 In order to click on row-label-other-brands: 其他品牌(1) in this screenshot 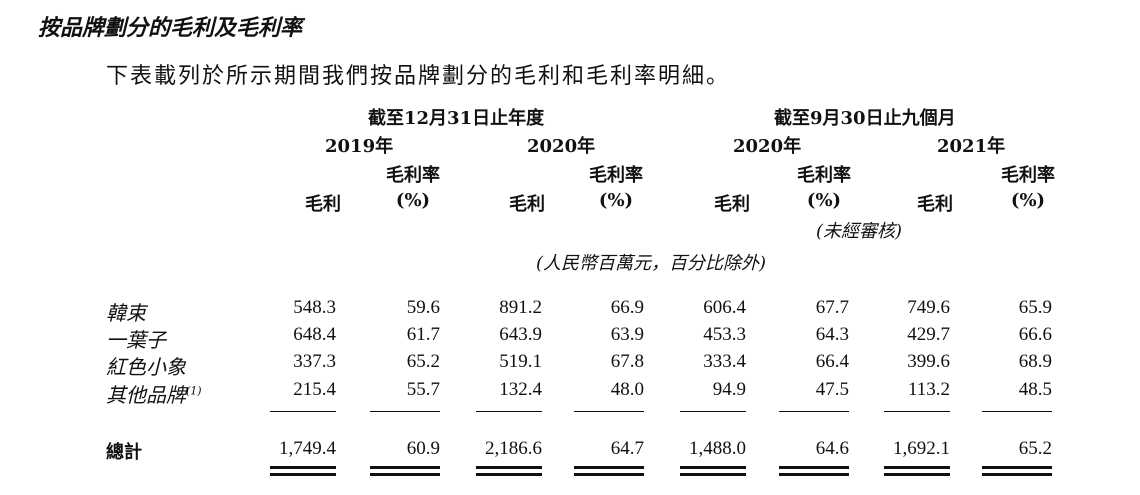, I will do `click(154, 395)`.